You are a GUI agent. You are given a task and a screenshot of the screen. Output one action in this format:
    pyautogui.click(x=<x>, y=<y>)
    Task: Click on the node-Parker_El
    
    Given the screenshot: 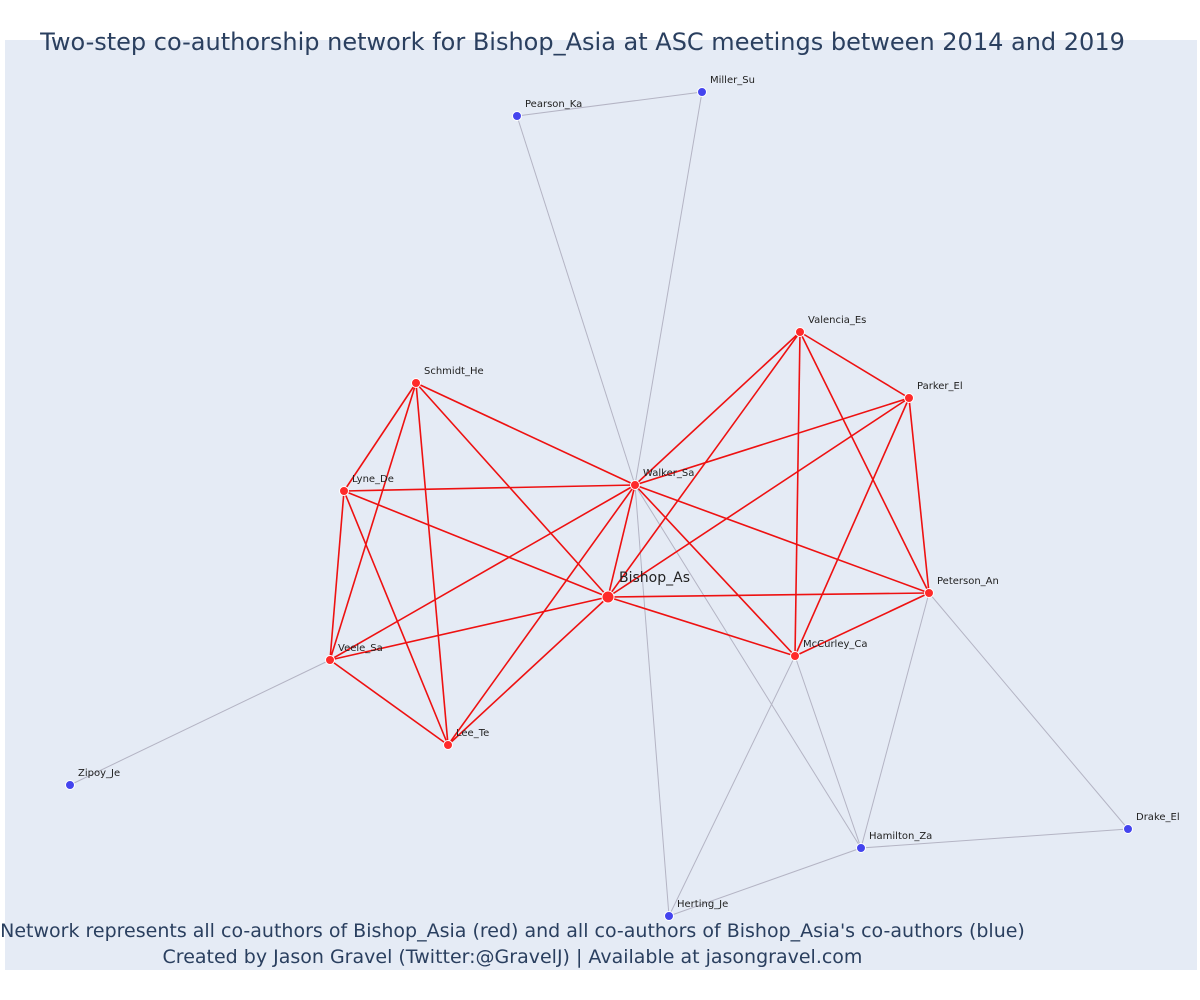 What is the action you would take?
    pyautogui.click(x=909, y=398)
    